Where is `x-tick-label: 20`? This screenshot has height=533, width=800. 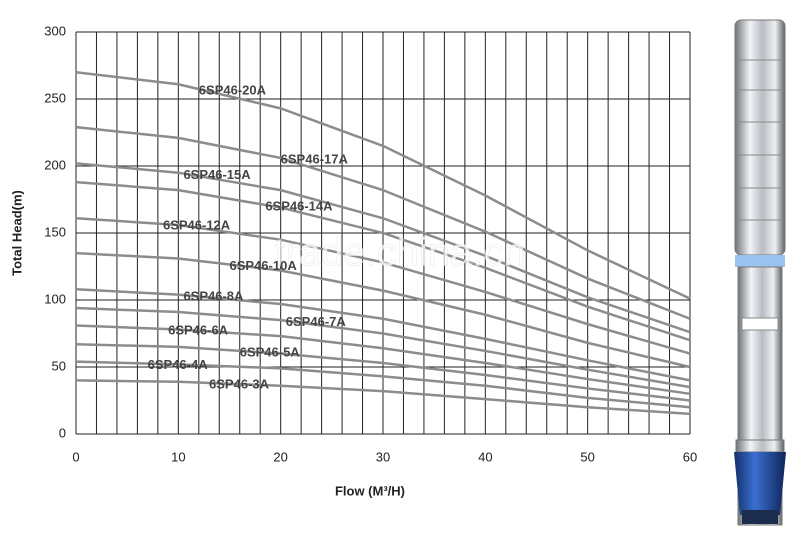
x-tick-label: 20 is located at coordinates (280, 456).